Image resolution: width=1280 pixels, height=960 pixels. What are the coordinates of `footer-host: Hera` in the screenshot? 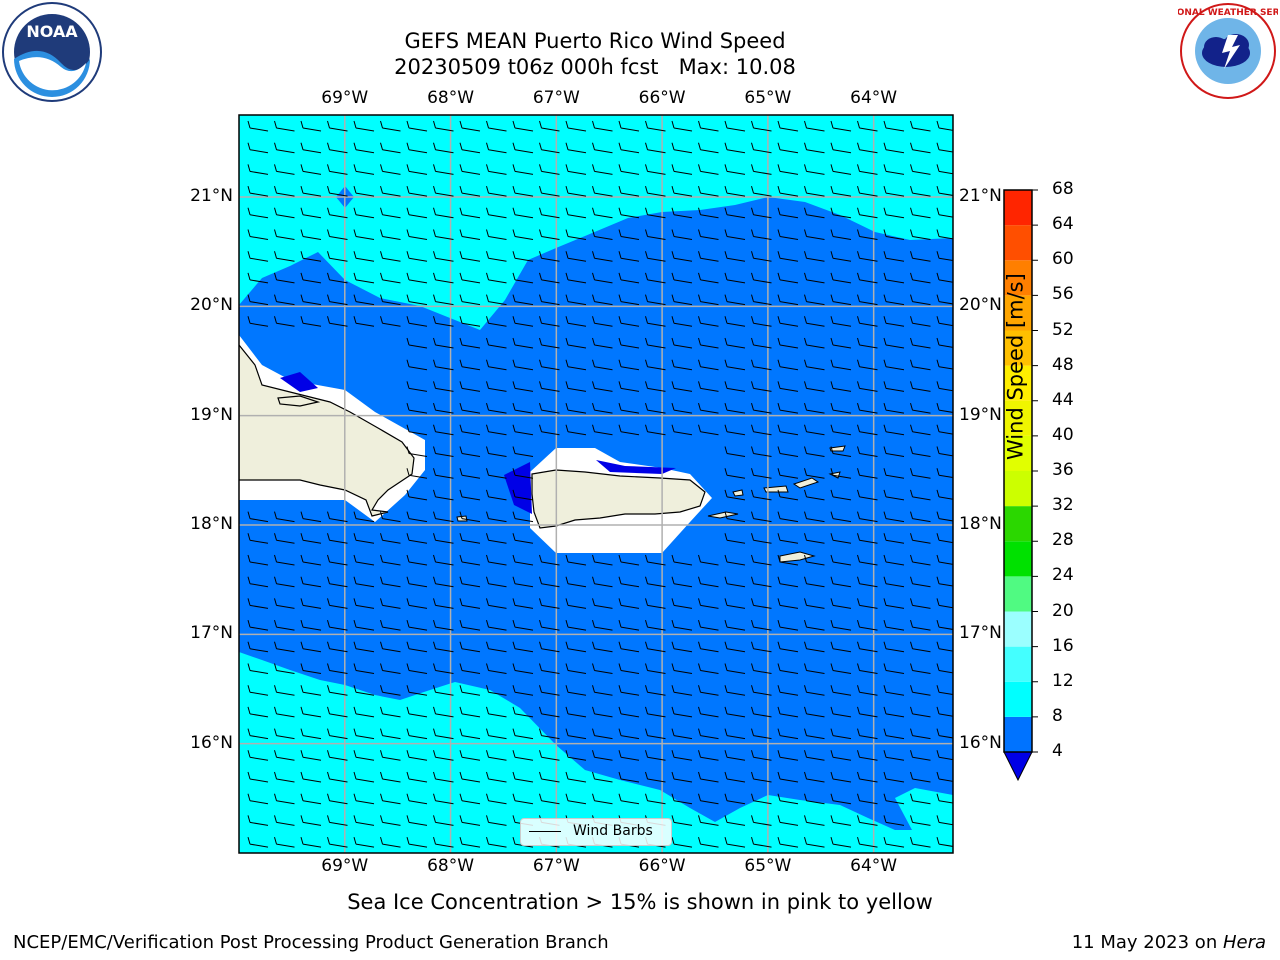 It's located at (1244, 942).